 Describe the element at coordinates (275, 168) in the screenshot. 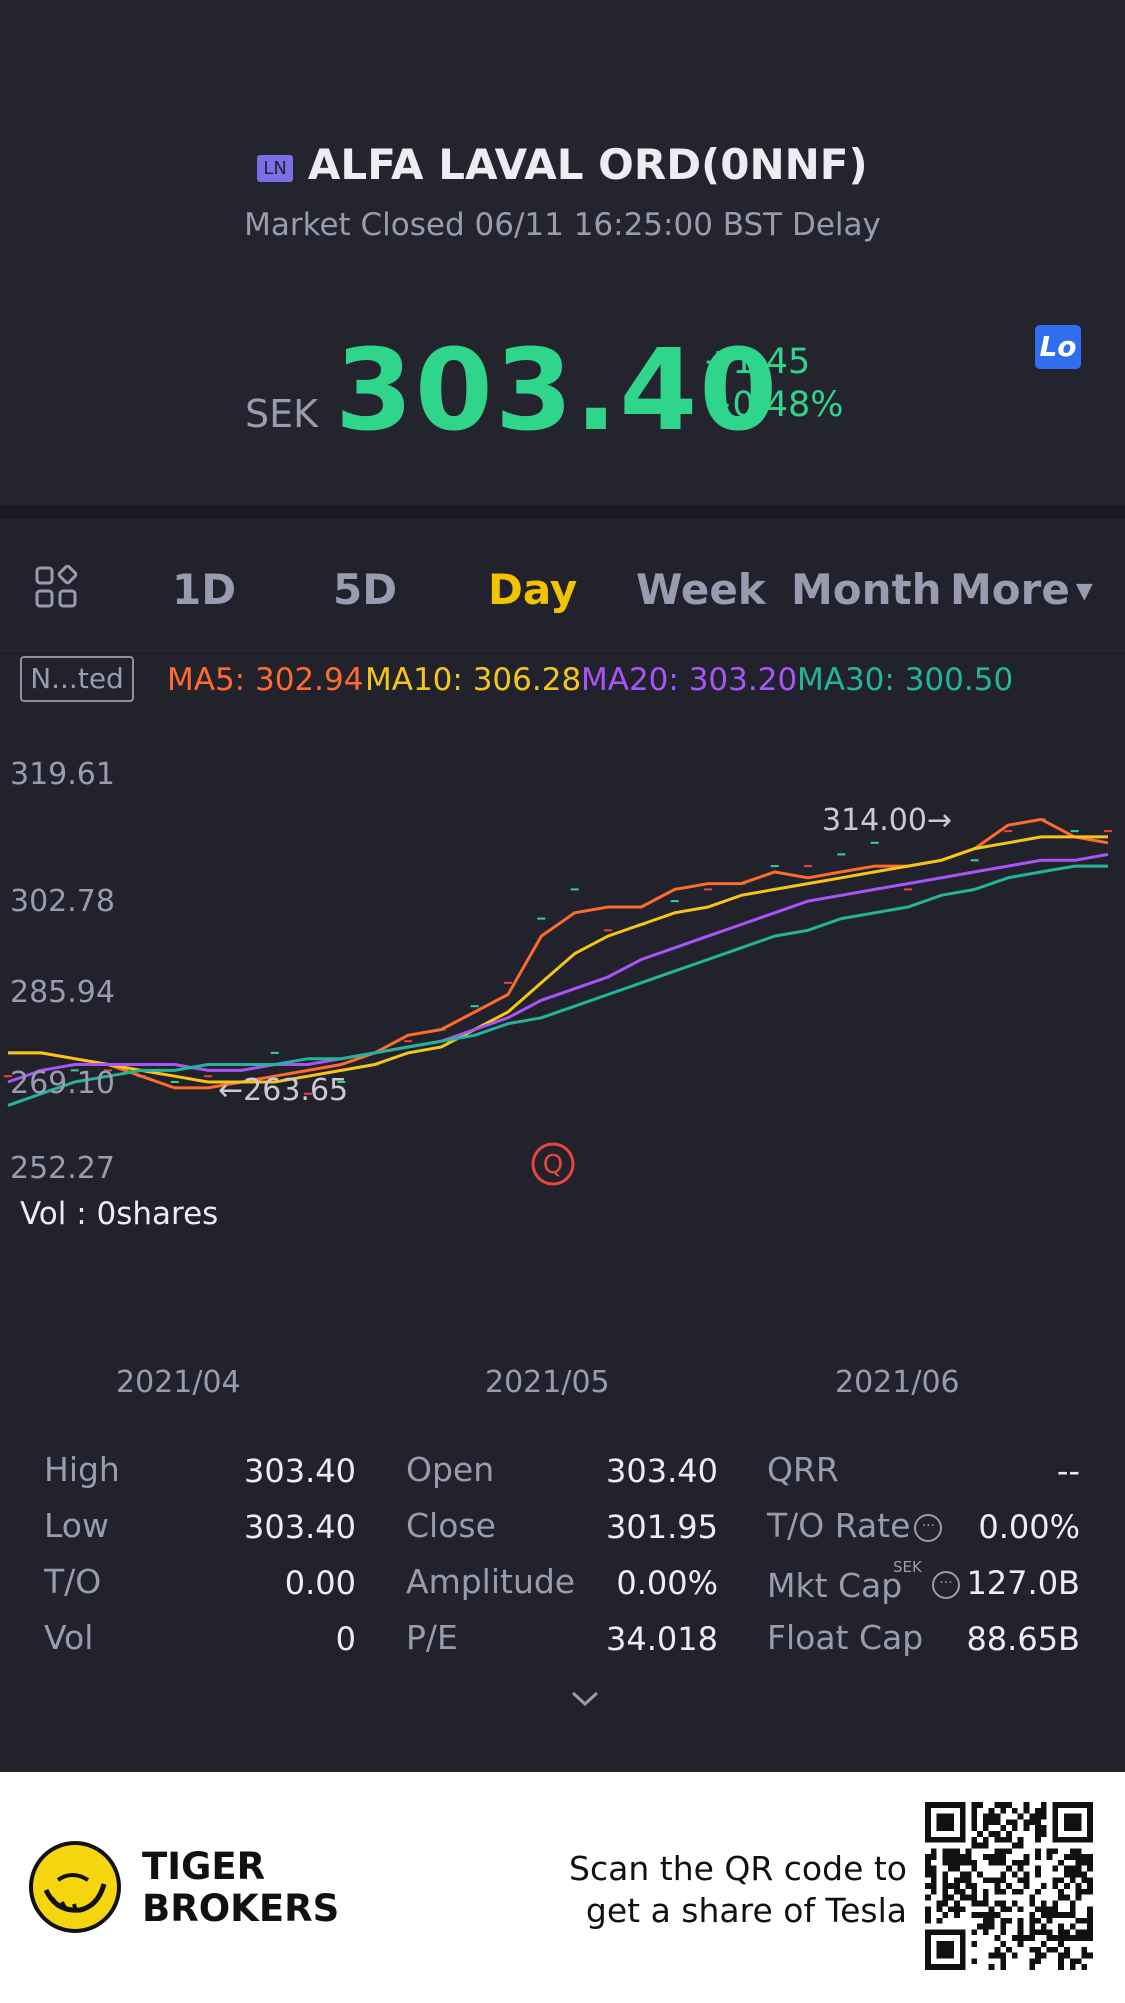

I see `exchange-badge: LN` at that location.